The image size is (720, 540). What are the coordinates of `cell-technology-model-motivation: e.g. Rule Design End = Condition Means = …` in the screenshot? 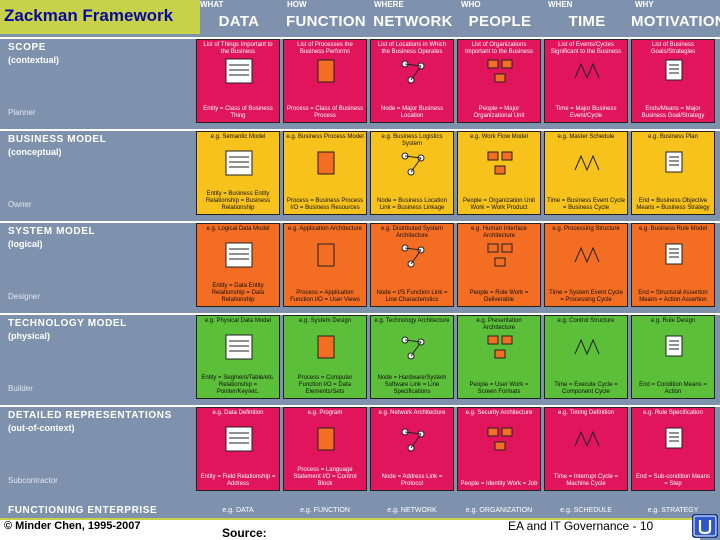 It's located at (673, 357).